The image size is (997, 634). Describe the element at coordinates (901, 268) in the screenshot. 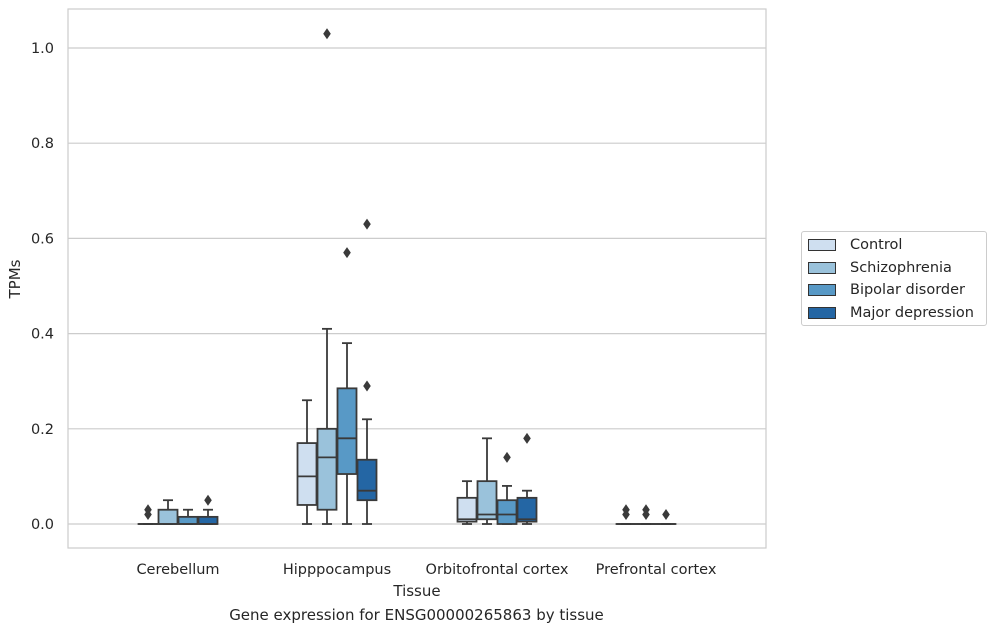

I see `legend-label-schizophrenia: Schizophrenia` at that location.